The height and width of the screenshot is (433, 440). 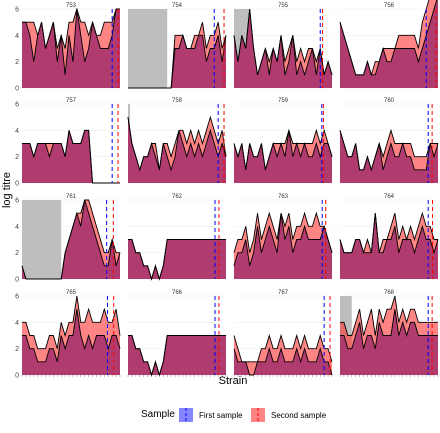 I want to click on panel-label: 765, so click(x=71, y=293).